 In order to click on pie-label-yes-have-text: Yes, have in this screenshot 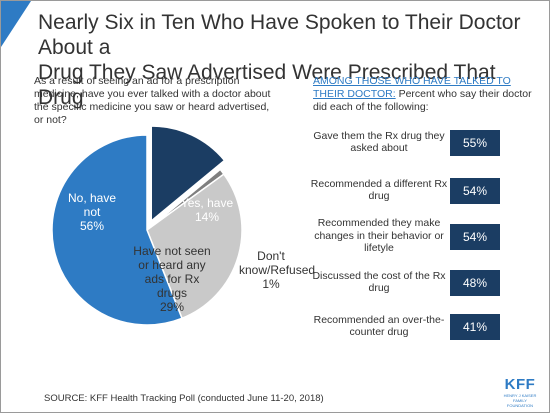, I will do `click(207, 203)`.